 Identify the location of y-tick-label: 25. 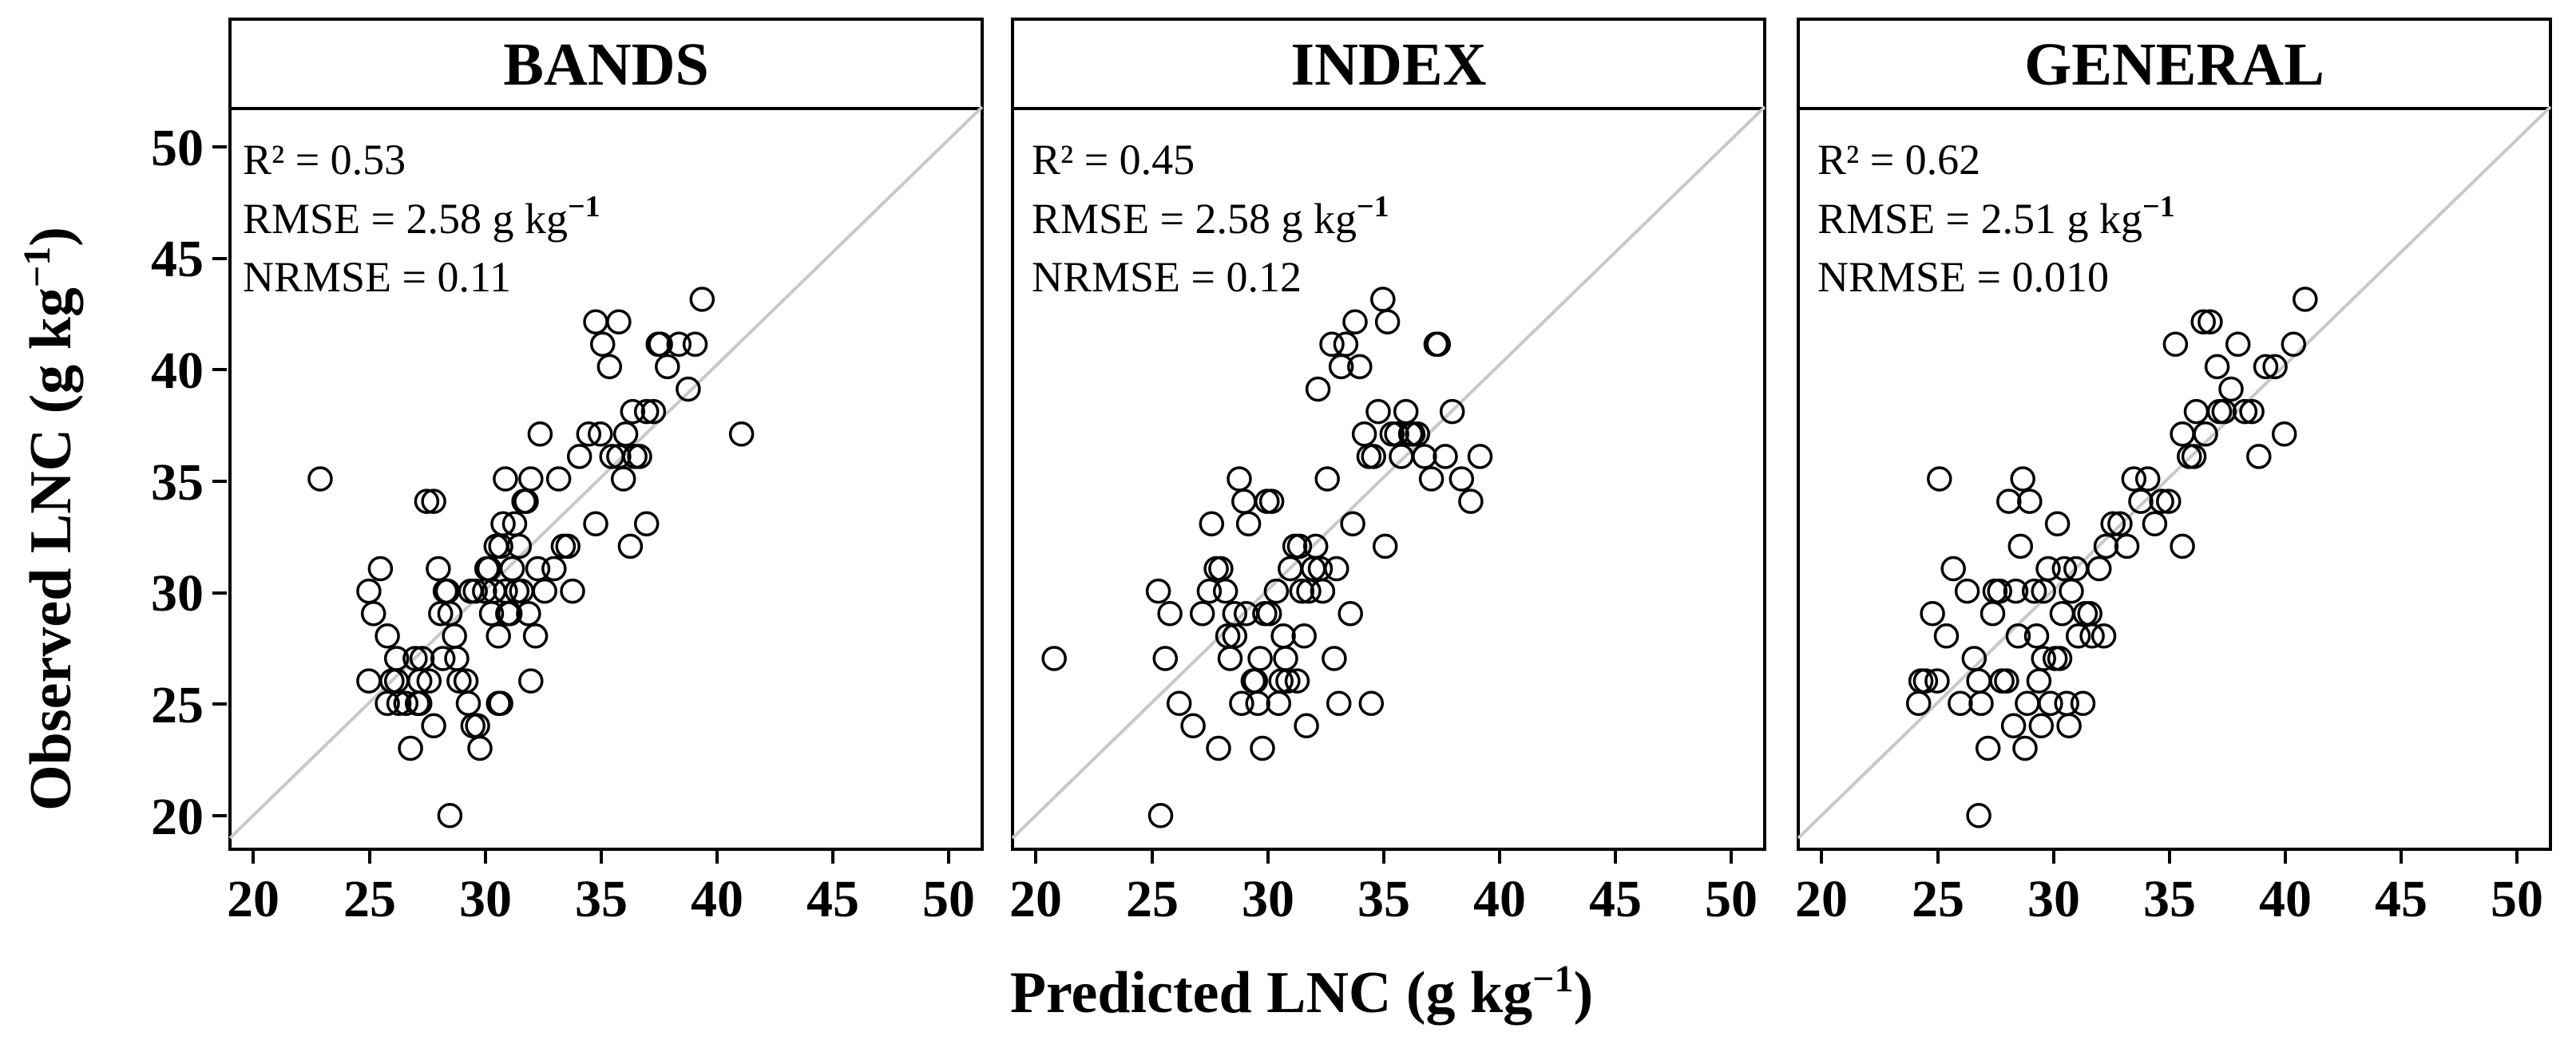
(177, 705).